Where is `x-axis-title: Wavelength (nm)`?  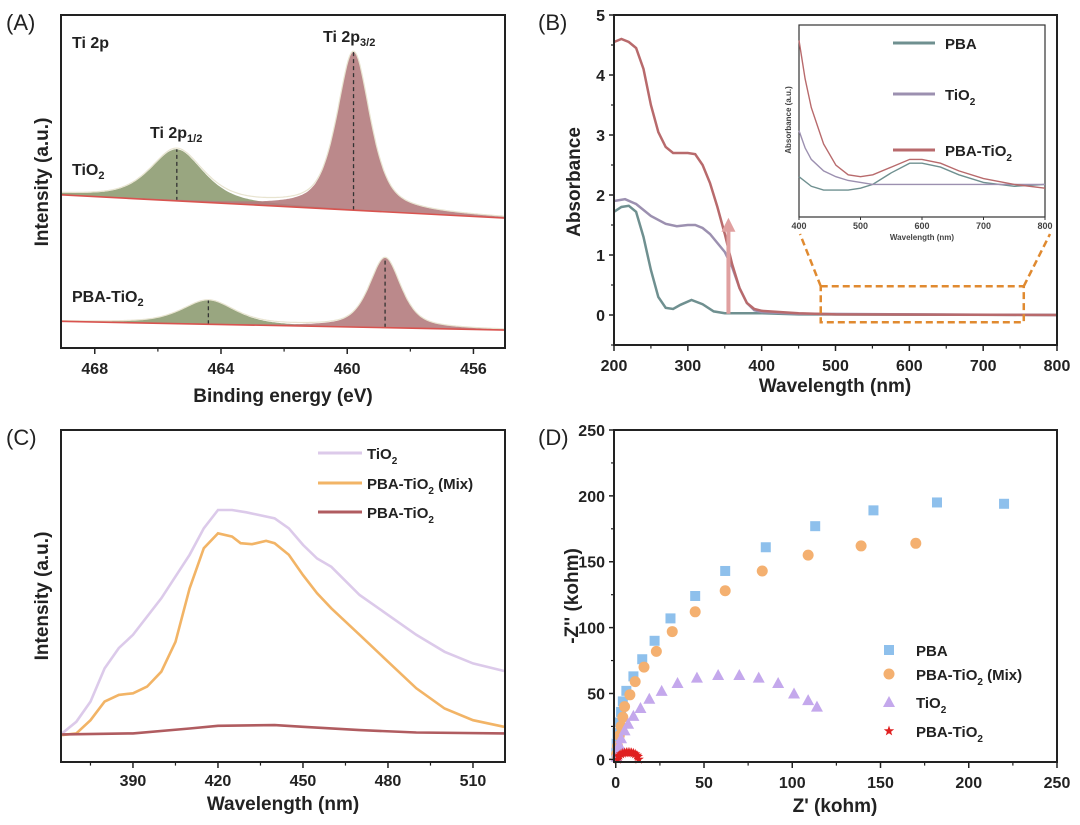 x-axis-title: Wavelength (nm) is located at coordinates (283, 804).